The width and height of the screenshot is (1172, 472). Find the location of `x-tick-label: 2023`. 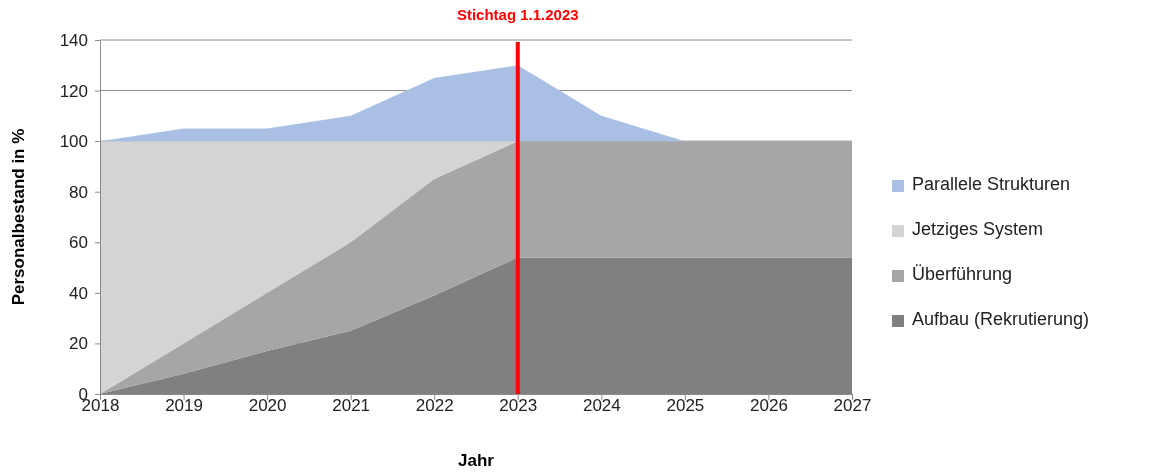

x-tick-label: 2023 is located at coordinates (518, 405).